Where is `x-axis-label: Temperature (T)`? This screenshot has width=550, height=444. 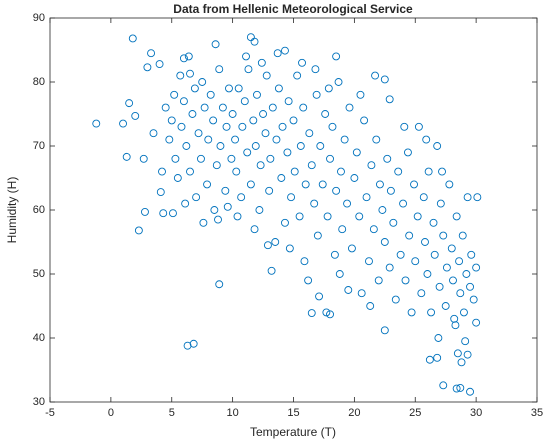
x-axis-label: Temperature (T) is located at coordinates (293, 432).